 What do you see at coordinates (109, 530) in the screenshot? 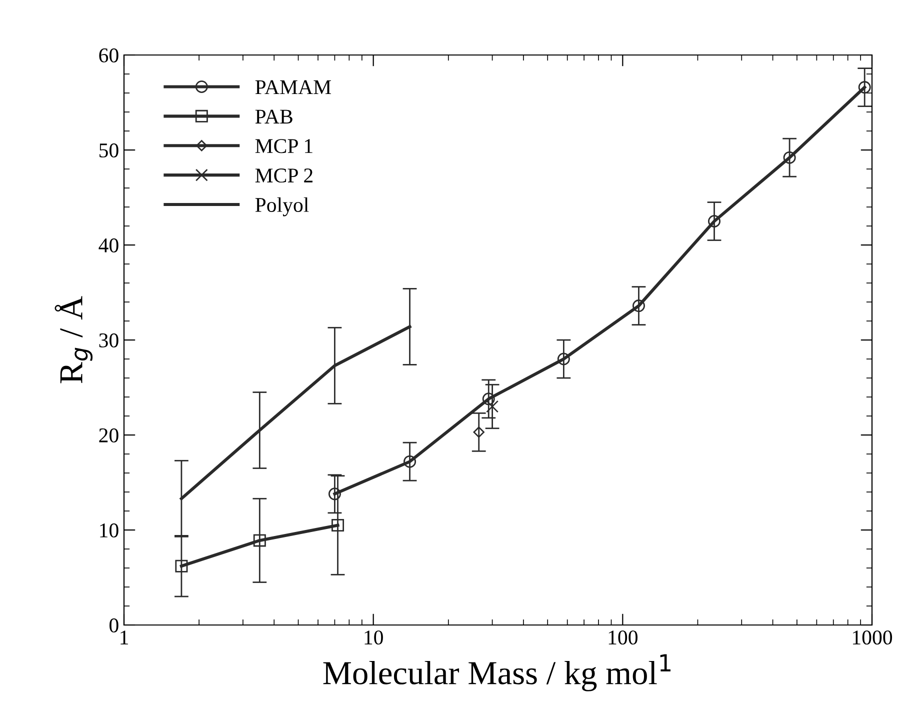
I see `y-tick-label: 10` at bounding box center [109, 530].